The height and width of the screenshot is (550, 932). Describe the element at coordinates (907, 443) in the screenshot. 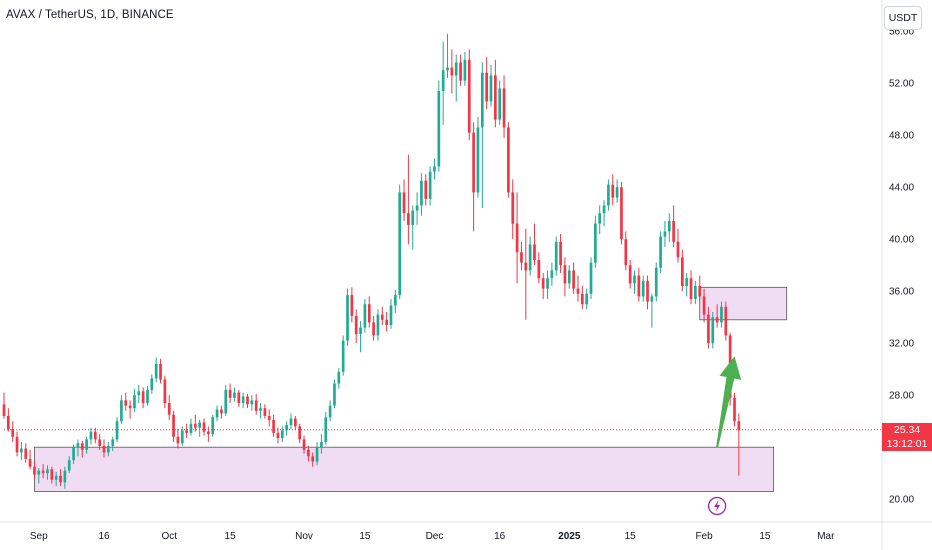

I see `candle-countdown: 13:12:01` at that location.